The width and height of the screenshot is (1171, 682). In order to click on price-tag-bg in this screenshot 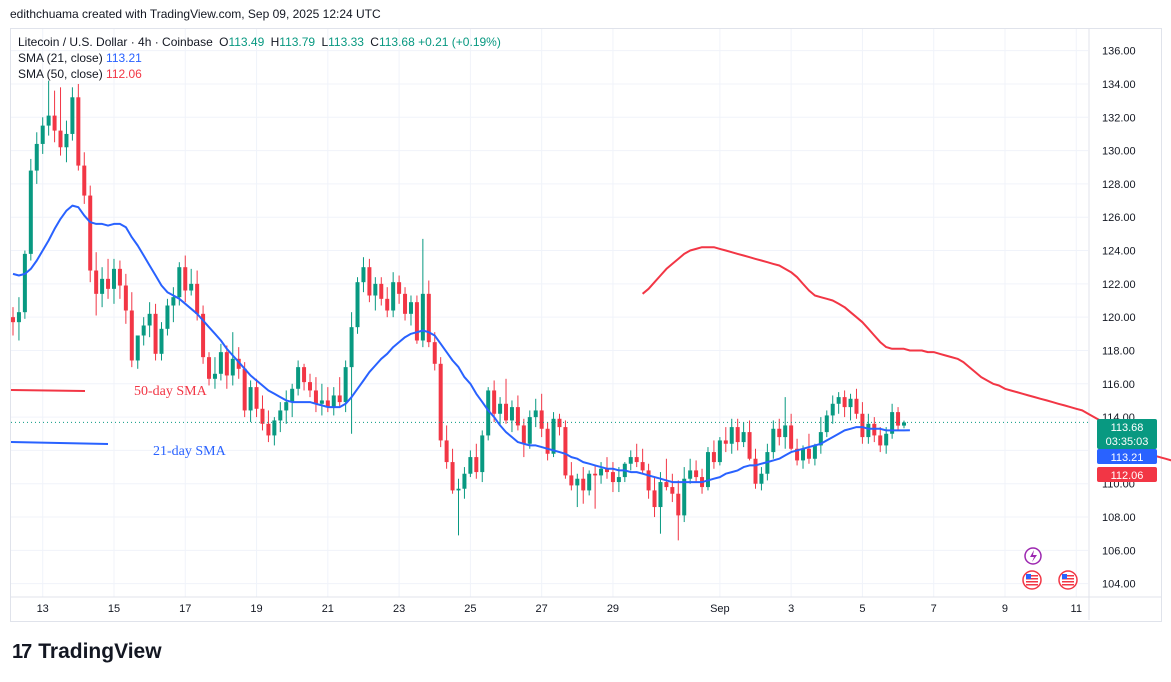, I will do `click(1127, 434)`.